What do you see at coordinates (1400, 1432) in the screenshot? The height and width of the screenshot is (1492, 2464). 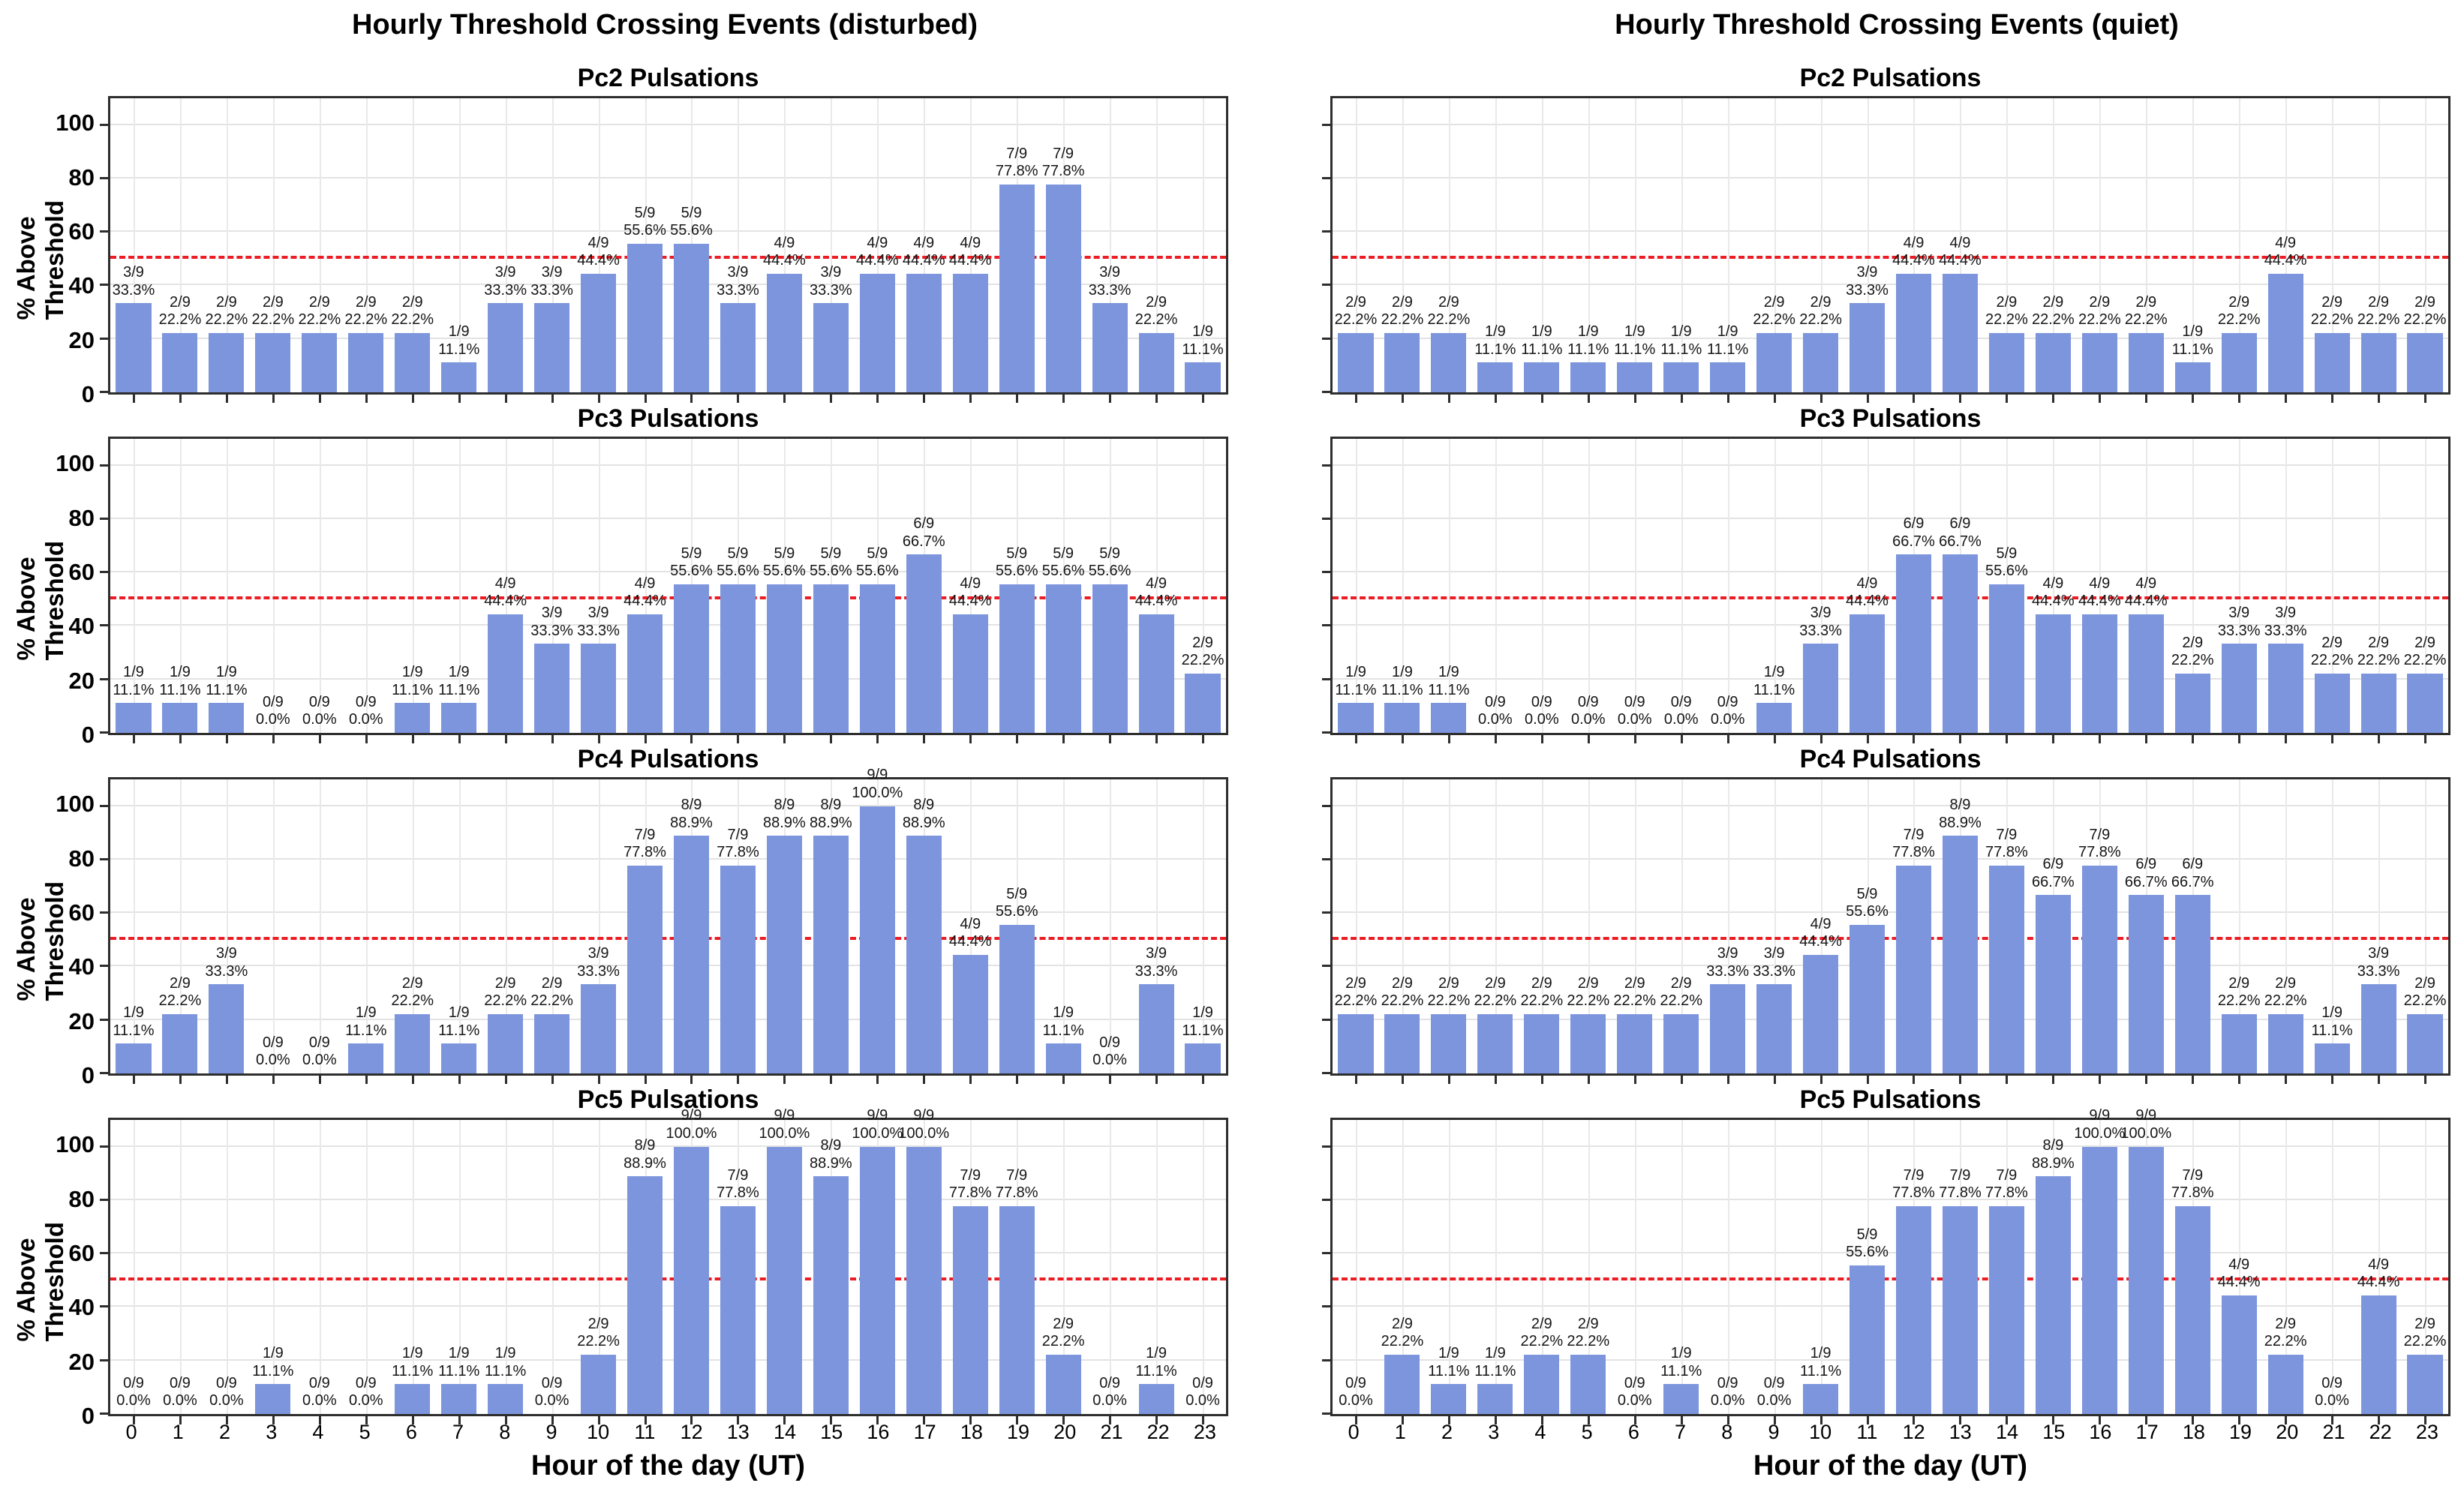 I see `x-tick-label: 1` at bounding box center [1400, 1432].